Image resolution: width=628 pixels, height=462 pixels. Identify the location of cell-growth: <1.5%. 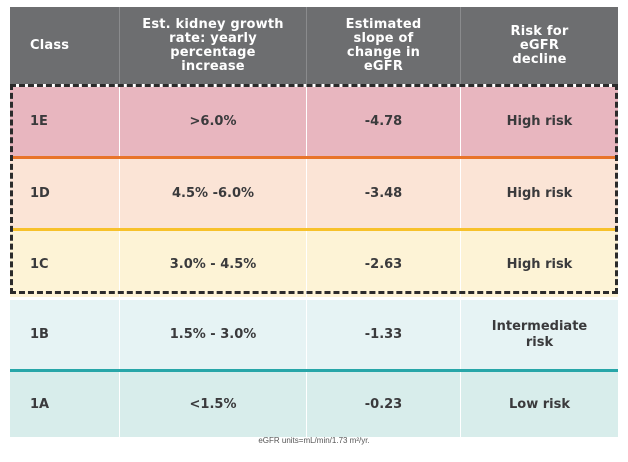
(213, 404).